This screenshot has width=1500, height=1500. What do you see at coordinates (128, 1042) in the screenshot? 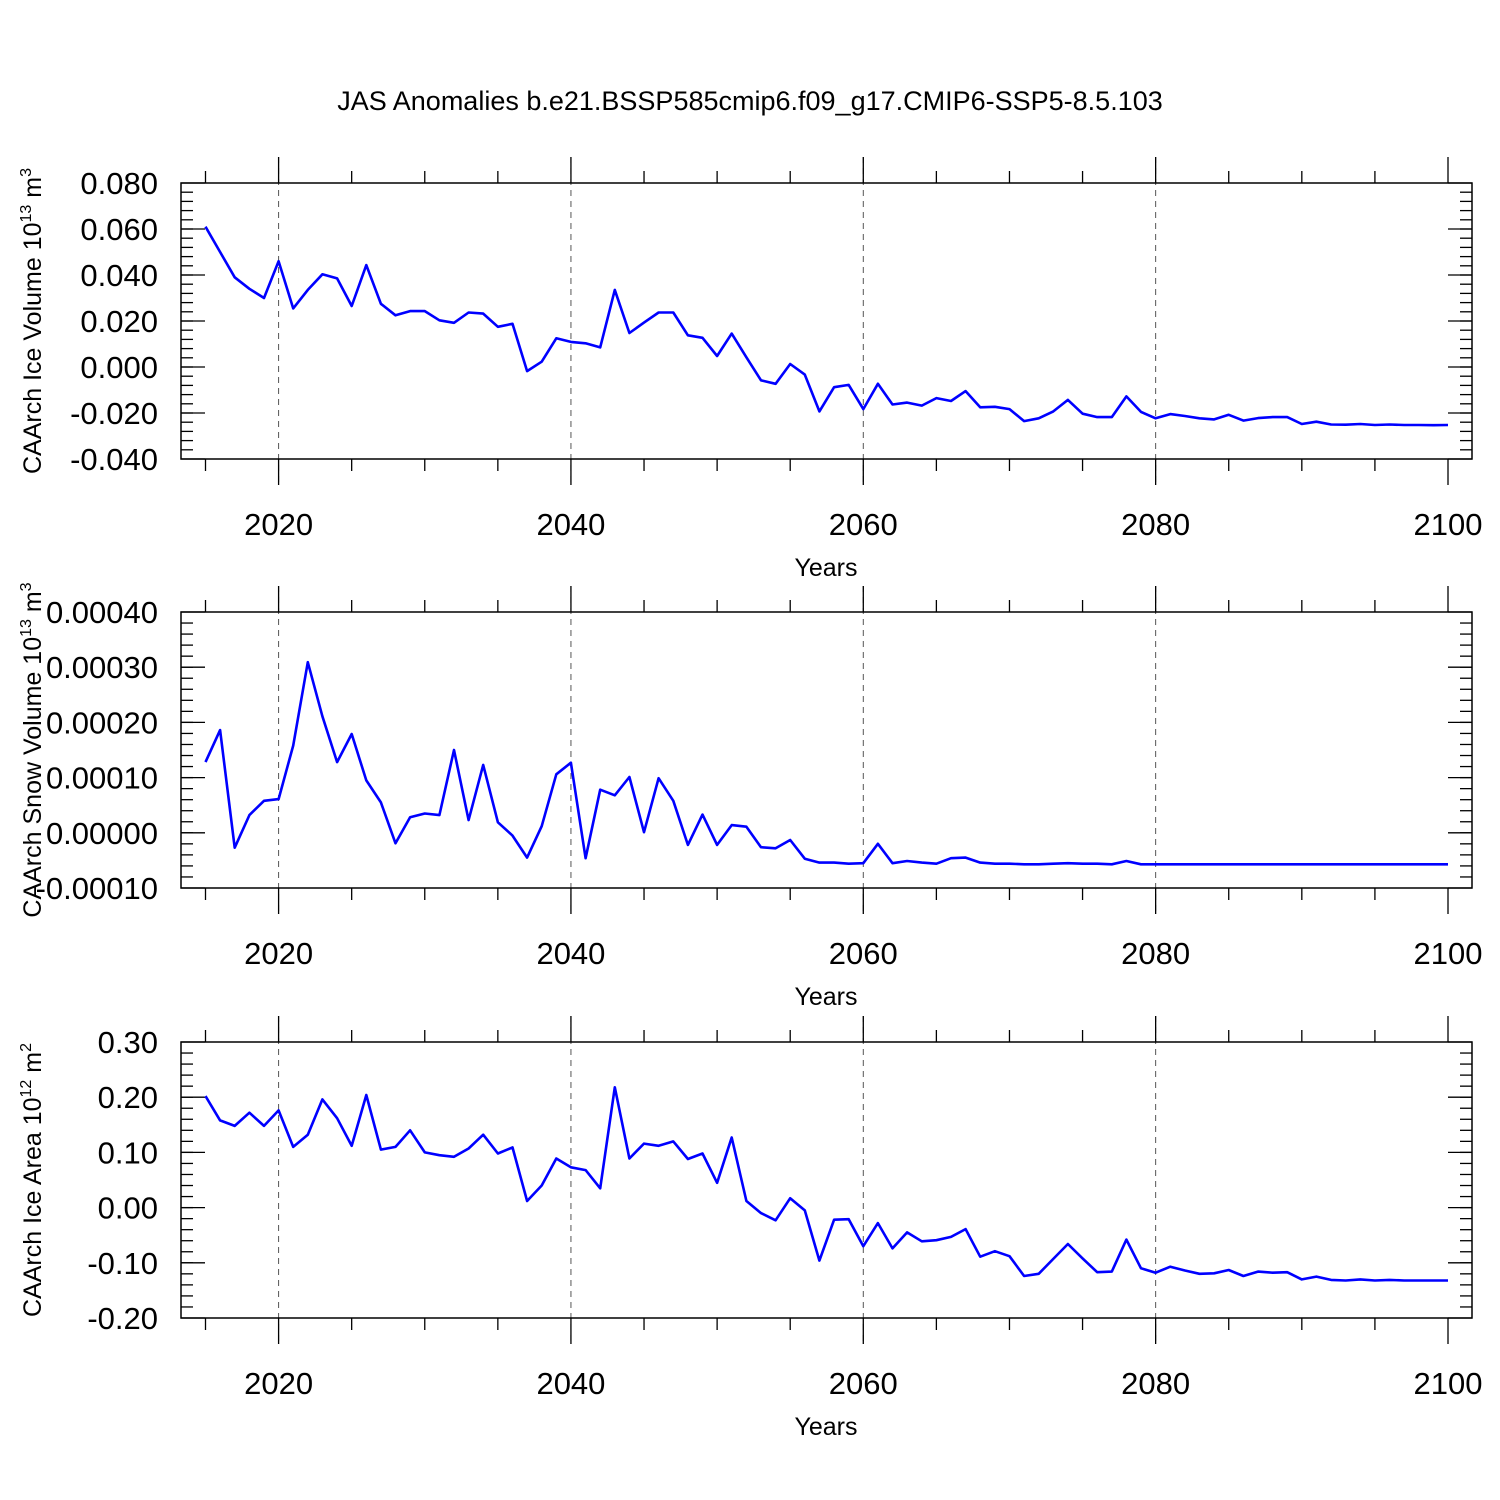
I see `y-tick-label: 0.30` at bounding box center [128, 1042].